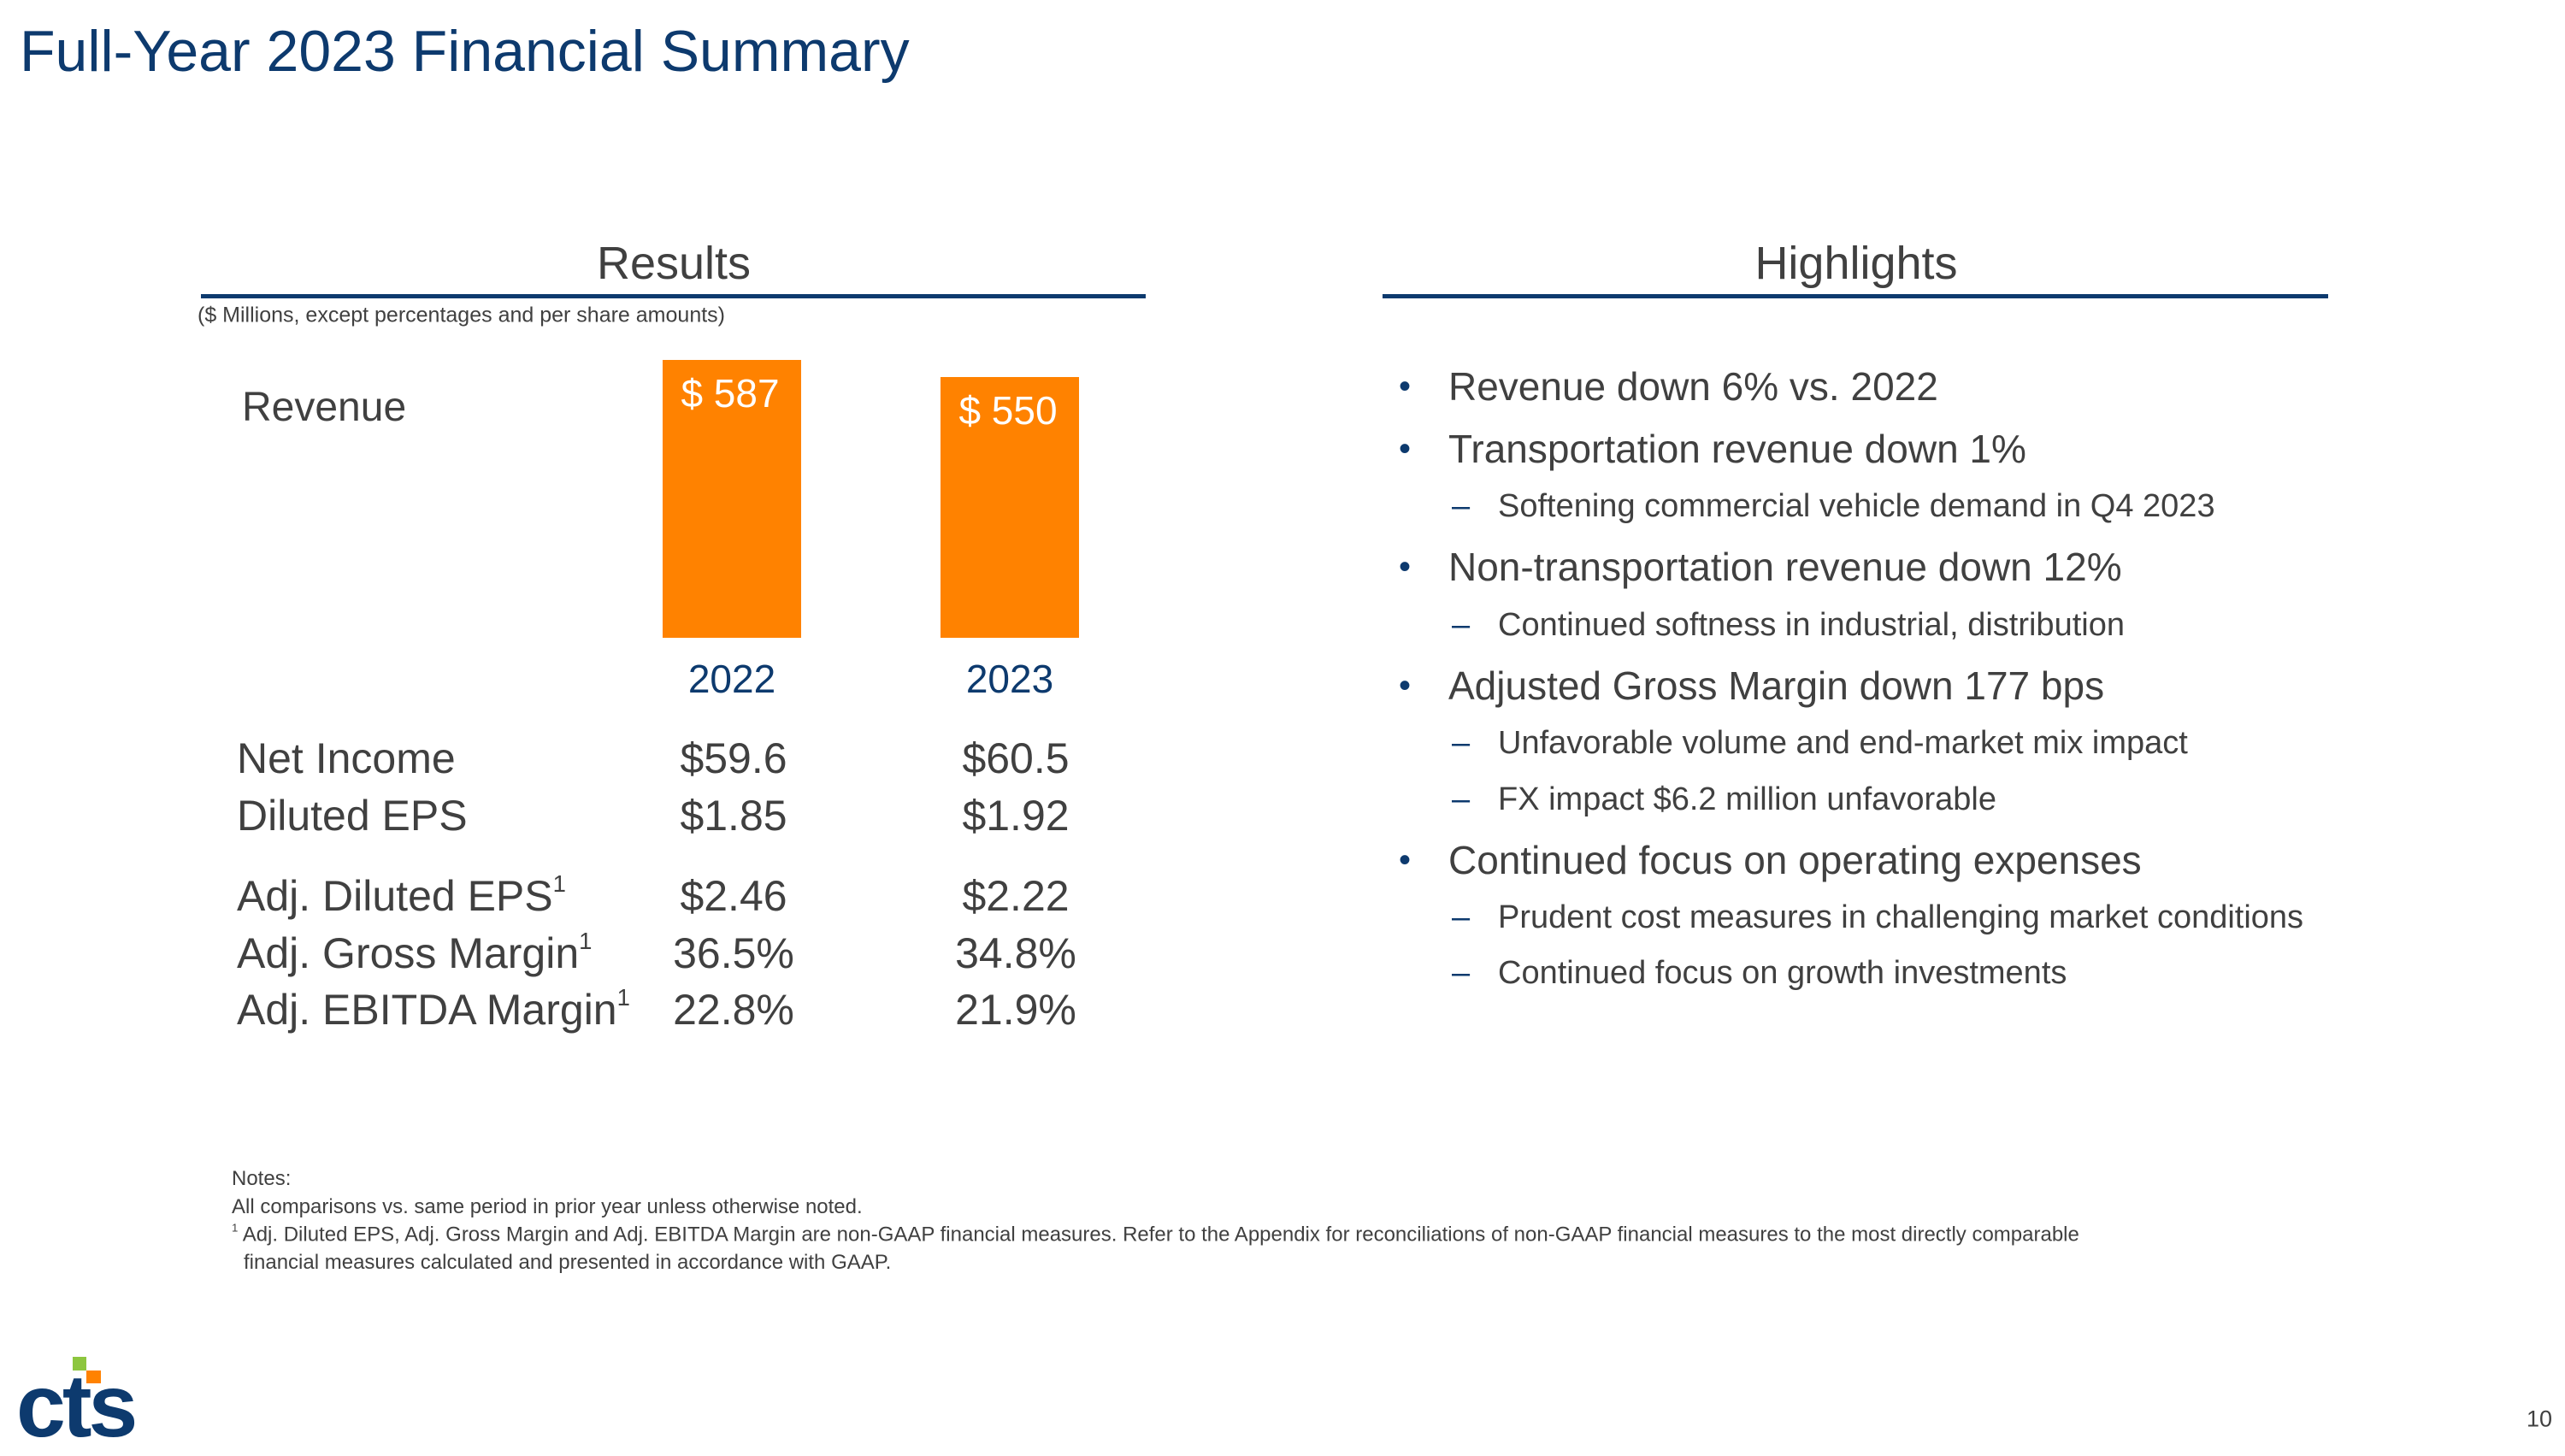 The image size is (2565, 1456). I want to click on highlights-heading: Highlights, so click(1856, 263).